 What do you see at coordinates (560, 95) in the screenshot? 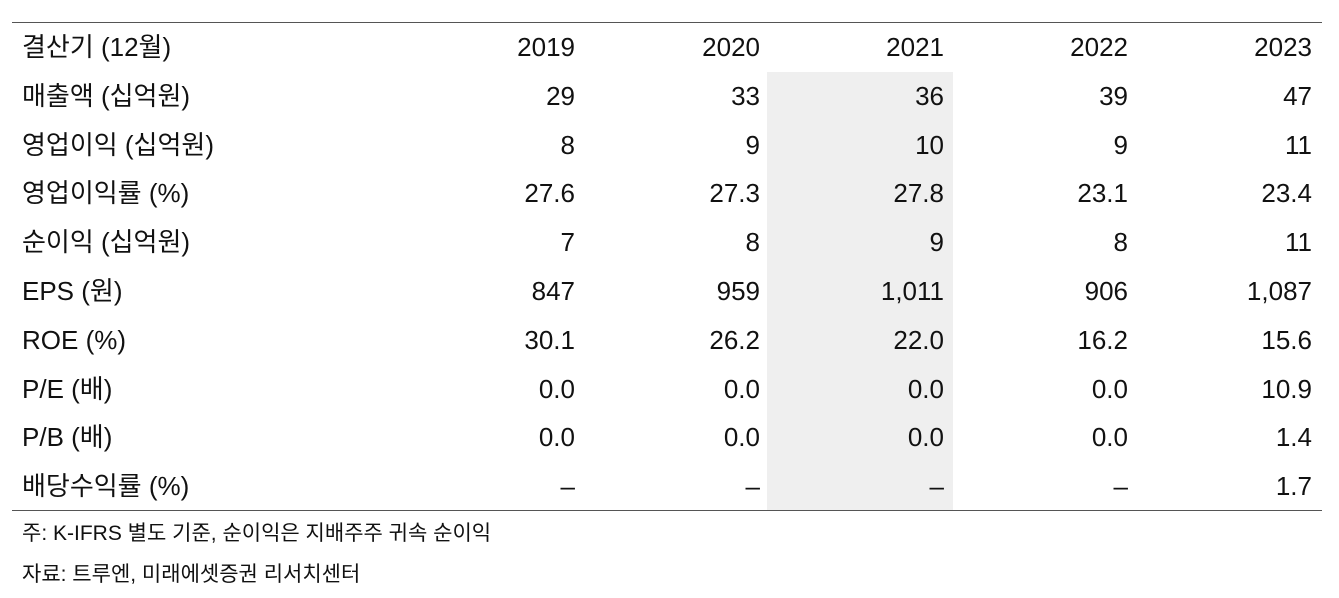
I see `value-cell: 29` at bounding box center [560, 95].